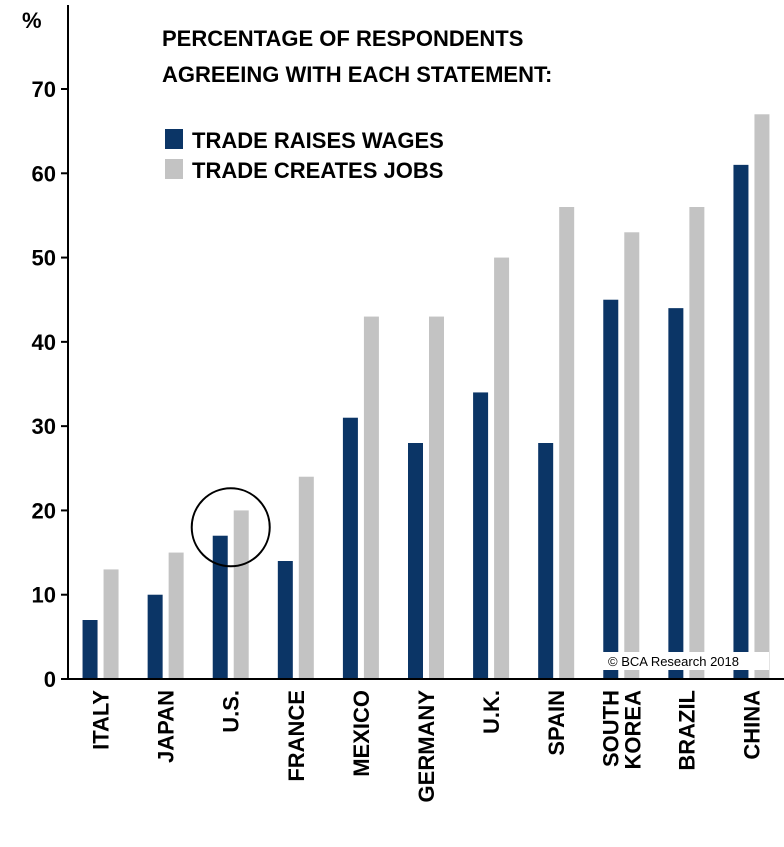 The width and height of the screenshot is (784, 847). Describe the element at coordinates (318, 140) in the screenshot. I see `legend-label: TRADE RAISES WAGES` at that location.